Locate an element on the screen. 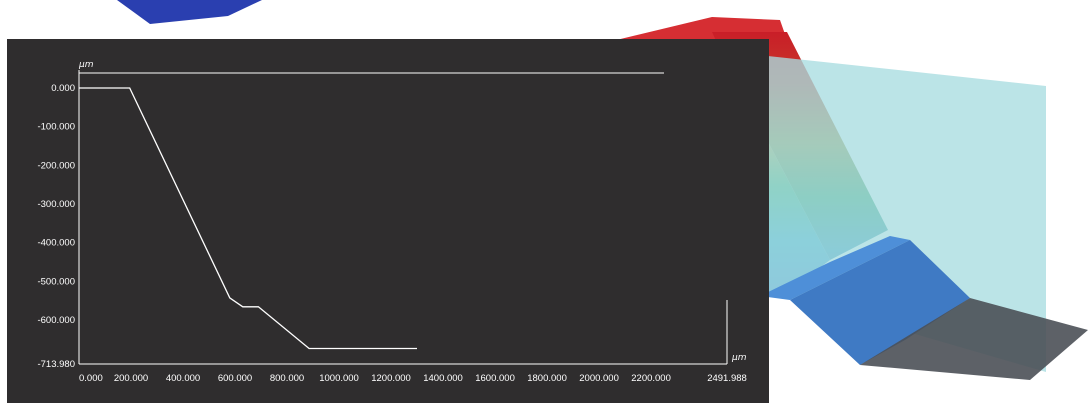 This screenshot has height=403, width=1088. x-tick-label: 800.000 is located at coordinates (287, 378).